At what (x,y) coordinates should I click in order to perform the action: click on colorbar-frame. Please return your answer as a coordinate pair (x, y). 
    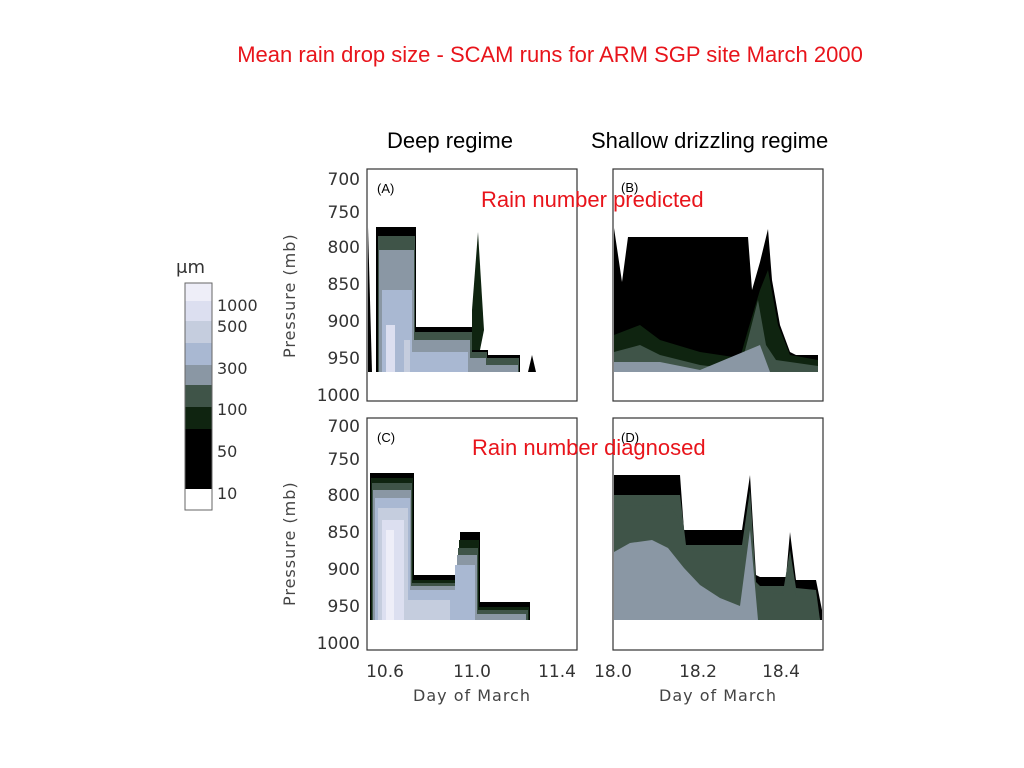
    Looking at the image, I should click on (198, 396).